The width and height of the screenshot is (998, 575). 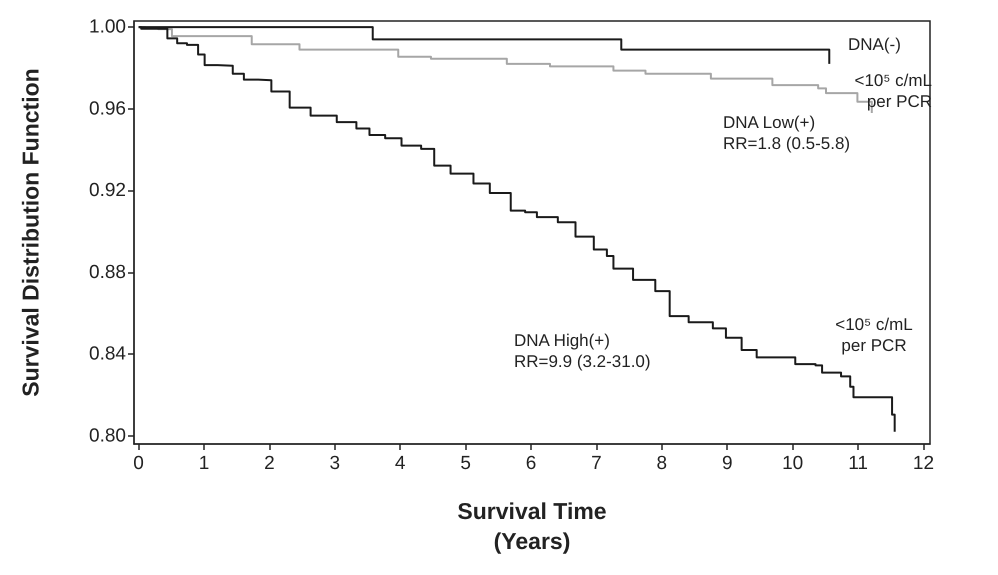 I want to click on y-tick-label: 1.00, so click(x=107, y=27).